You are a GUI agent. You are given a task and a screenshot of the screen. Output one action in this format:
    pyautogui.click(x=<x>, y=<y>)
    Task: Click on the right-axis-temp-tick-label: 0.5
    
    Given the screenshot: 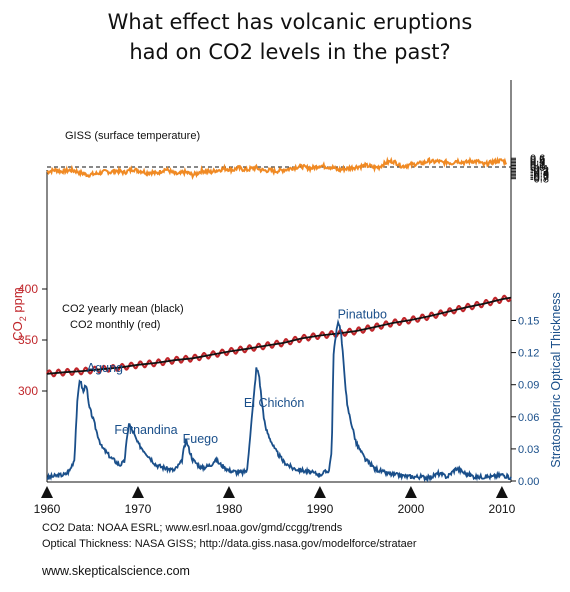 What is the action you would take?
    pyautogui.click(x=537, y=161)
    